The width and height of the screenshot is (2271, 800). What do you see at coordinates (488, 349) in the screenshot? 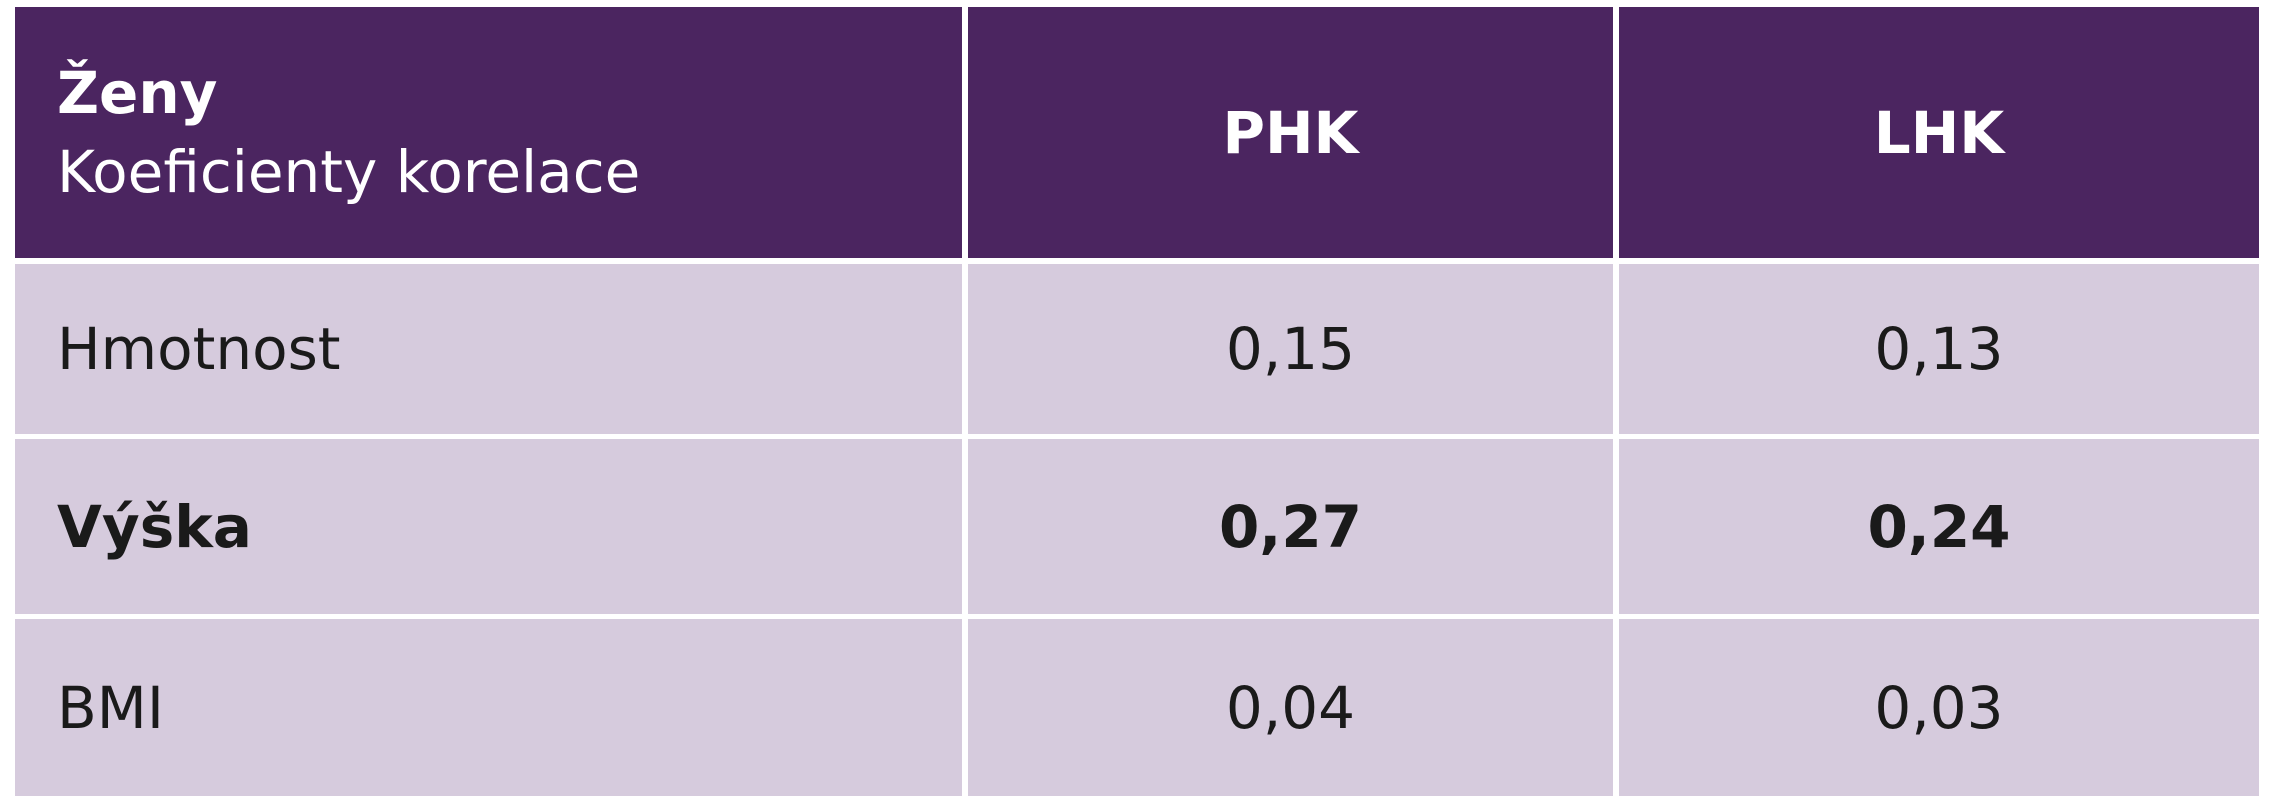
I see `row-label: Hmotnost` at bounding box center [488, 349].